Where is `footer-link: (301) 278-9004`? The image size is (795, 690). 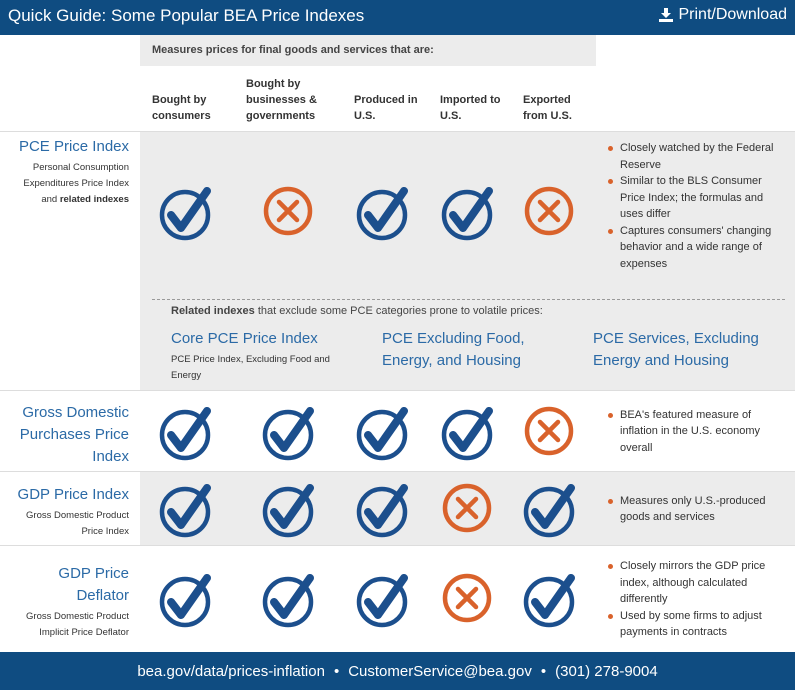
footer-link: (301) 278-9004 is located at coordinates (606, 671).